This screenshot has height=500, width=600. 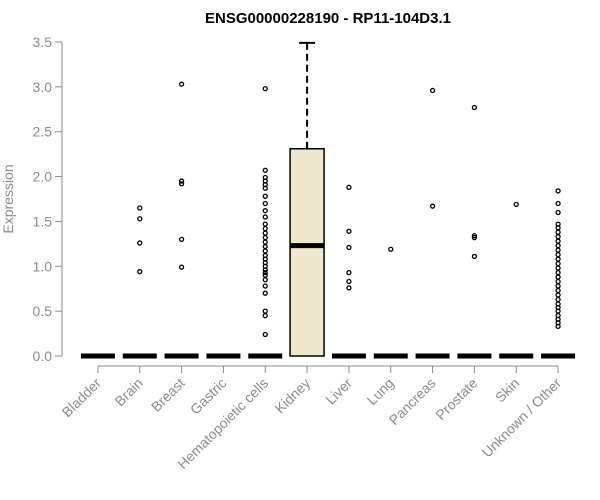 I want to click on x-tick-label: Unknown / Other, so click(x=522, y=418).